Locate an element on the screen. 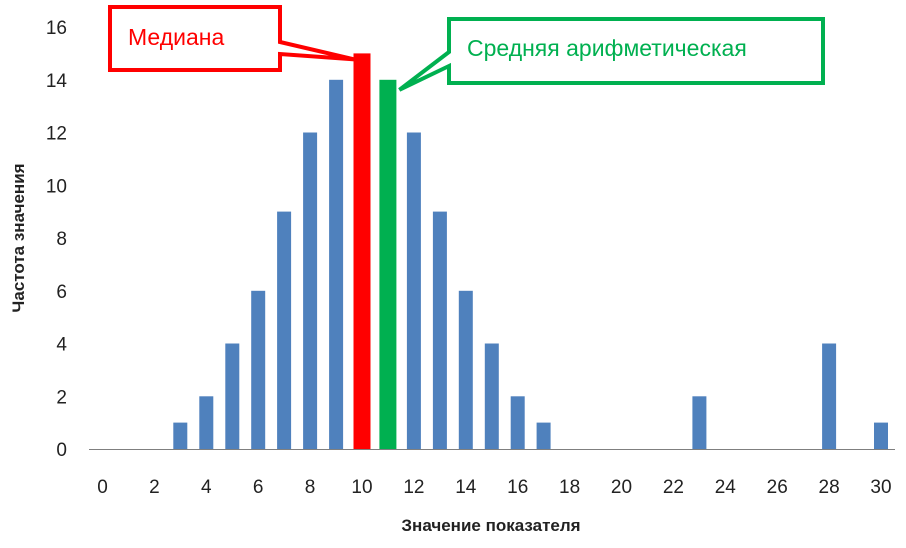  highlight-bar-mean is located at coordinates (388, 264).